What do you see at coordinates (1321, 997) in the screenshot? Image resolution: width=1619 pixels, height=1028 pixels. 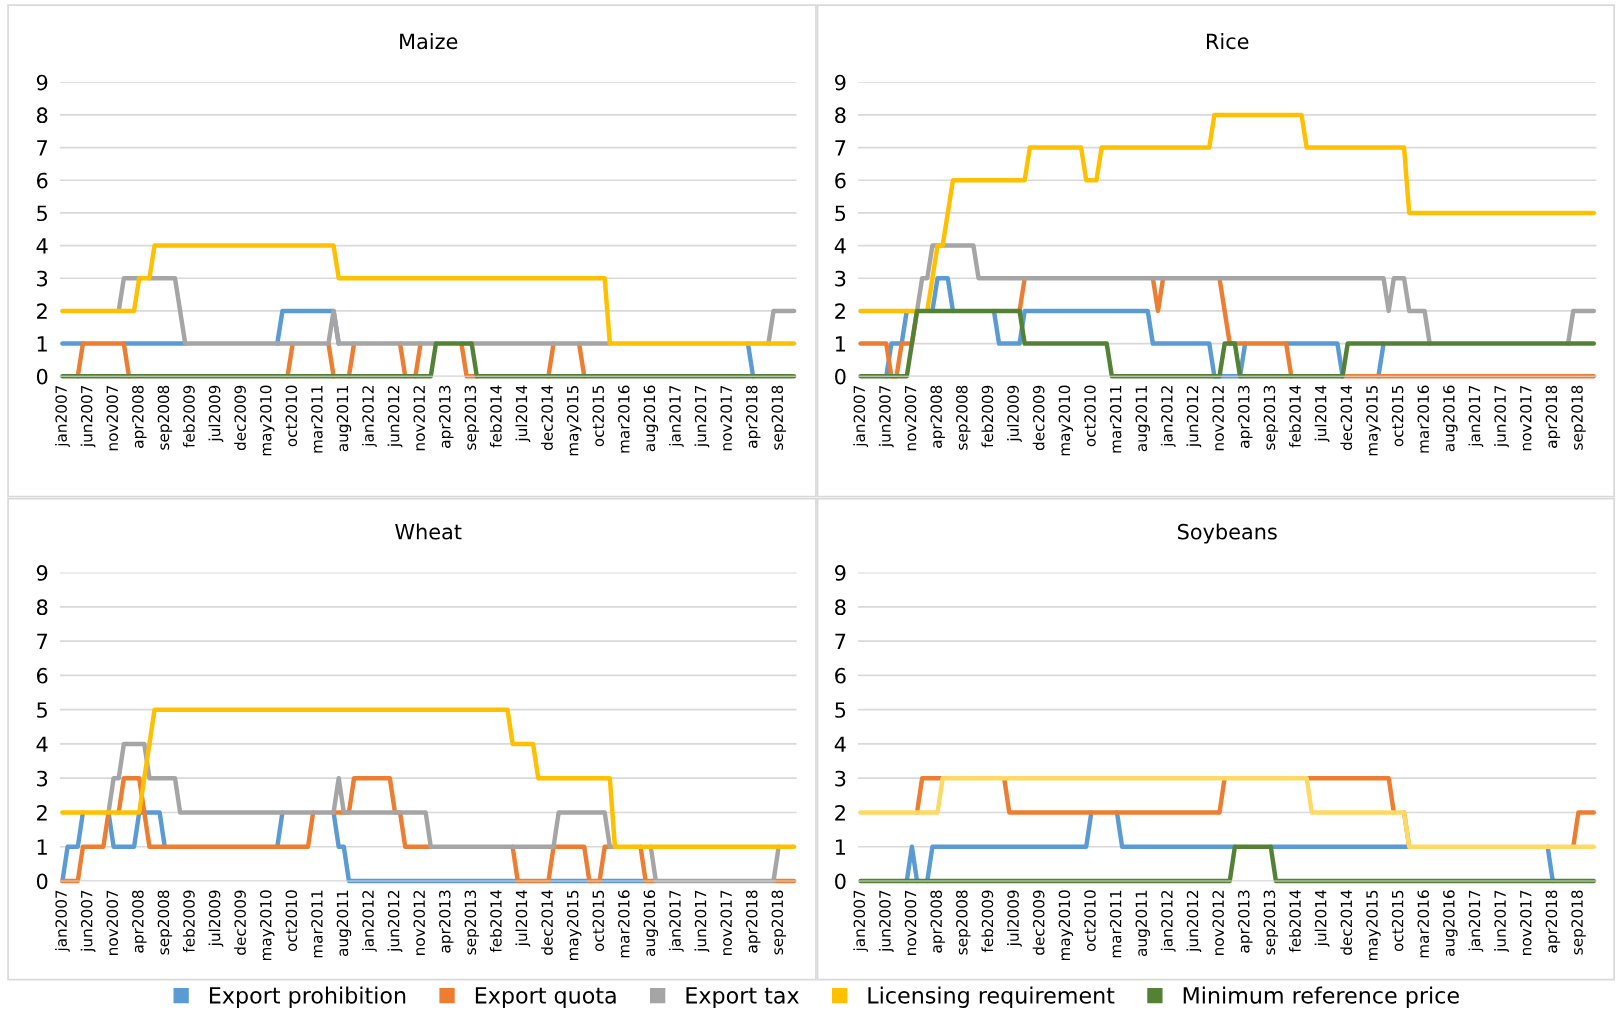 I see `legend-label: Minimum reference price` at bounding box center [1321, 997].